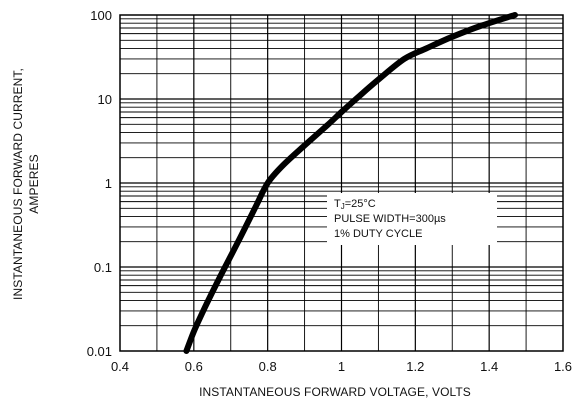 This screenshot has width=574, height=404. What do you see at coordinates (415, 366) in the screenshot?
I see `x-tick-label: 1.2` at bounding box center [415, 366].